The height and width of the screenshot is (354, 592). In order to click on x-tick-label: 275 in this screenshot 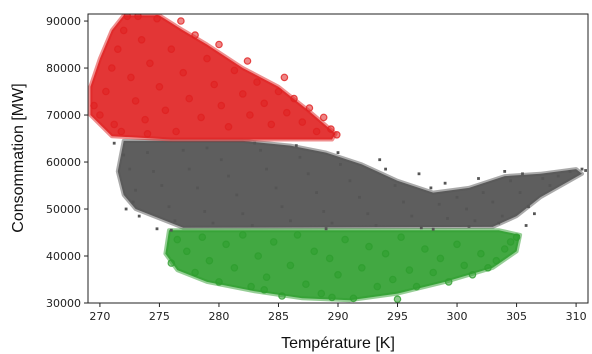, I will do `click(159, 316)`.